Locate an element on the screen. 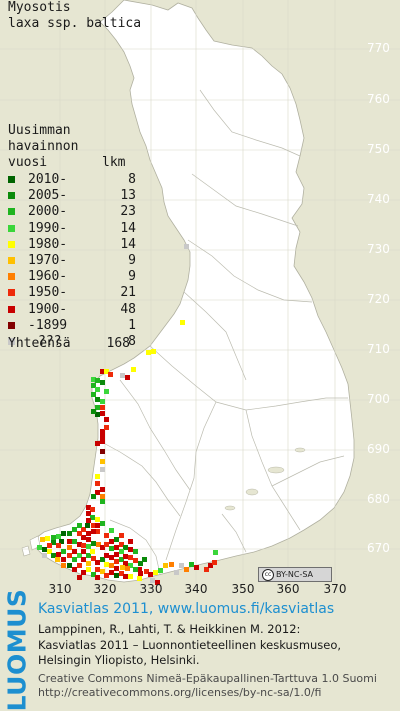 This screenshot has width=400, height=711. legend-count: 21 is located at coordinates (128, 293).